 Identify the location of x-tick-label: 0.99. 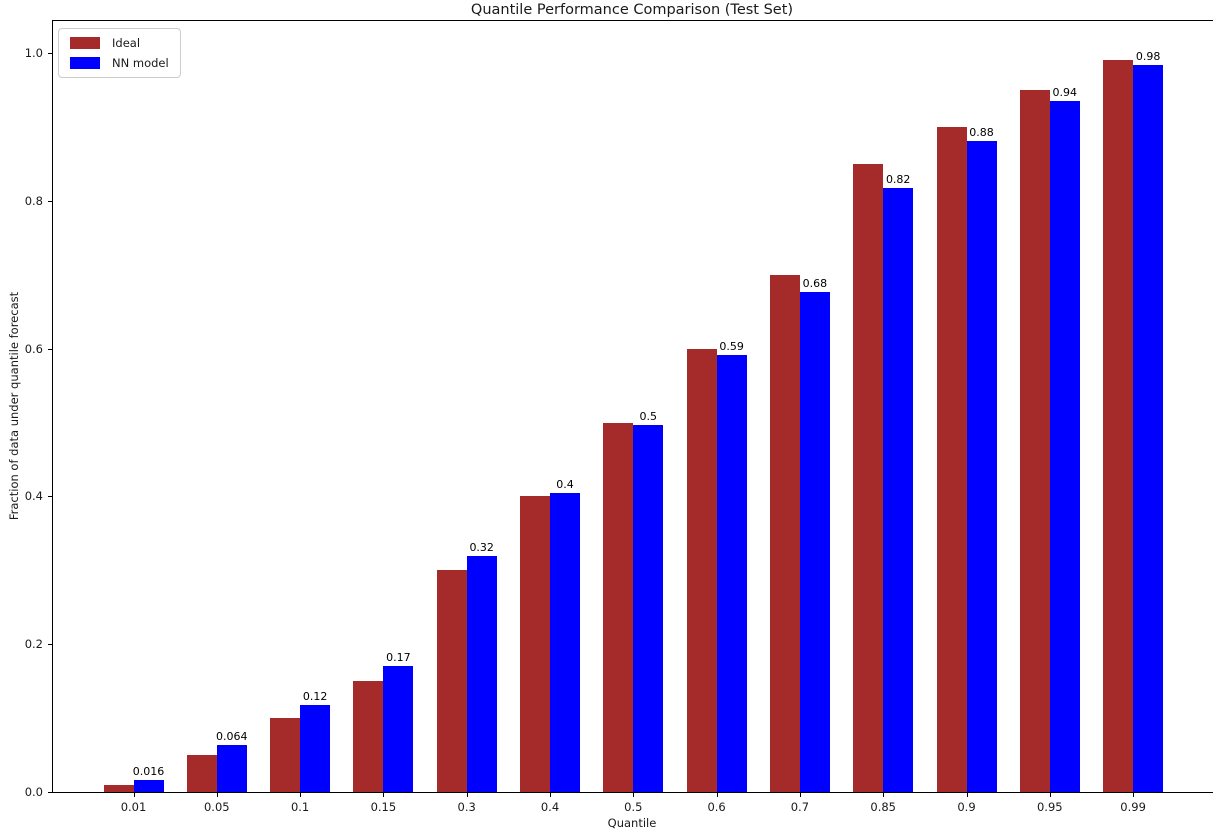
(1133, 807).